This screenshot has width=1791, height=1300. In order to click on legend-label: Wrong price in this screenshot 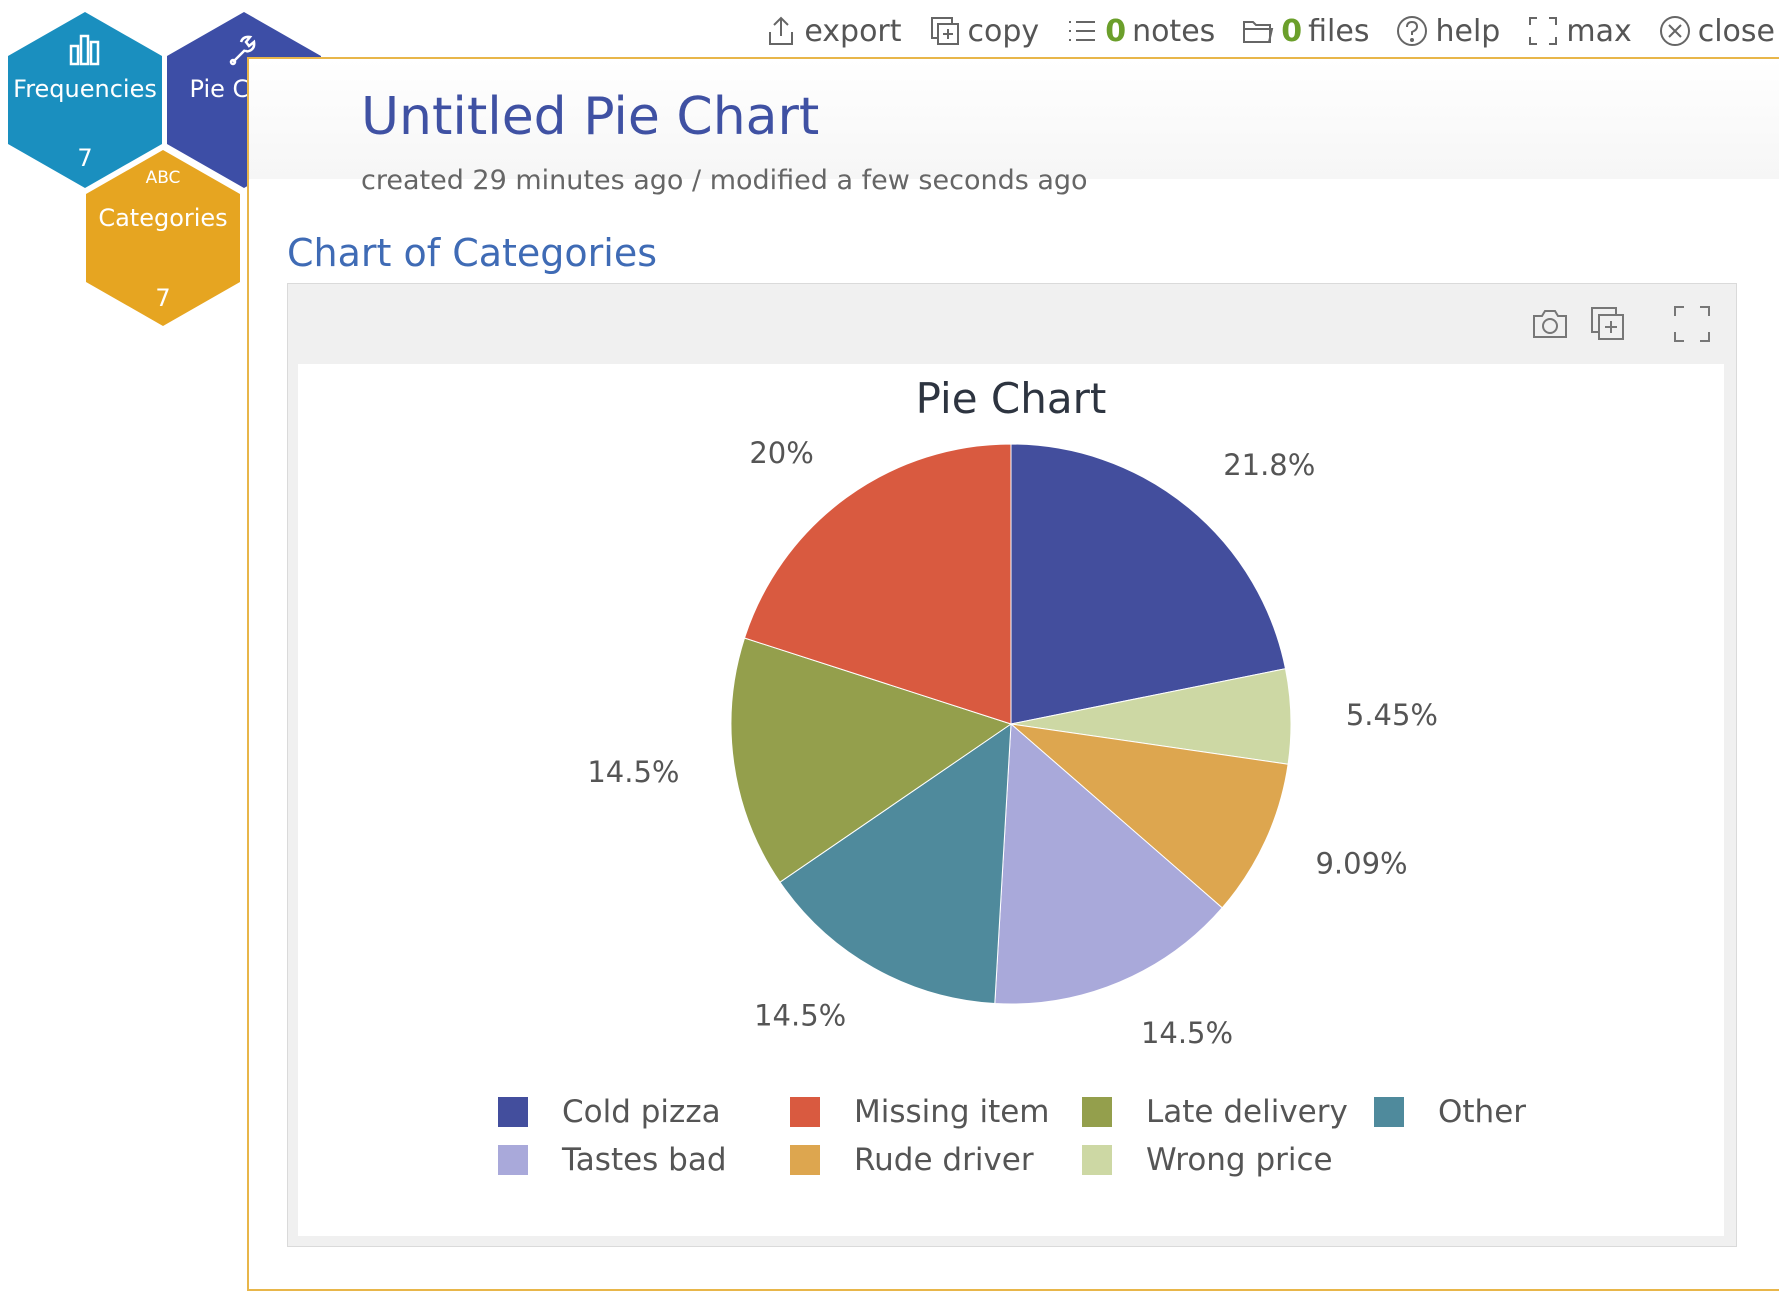, I will do `click(1239, 1160)`.